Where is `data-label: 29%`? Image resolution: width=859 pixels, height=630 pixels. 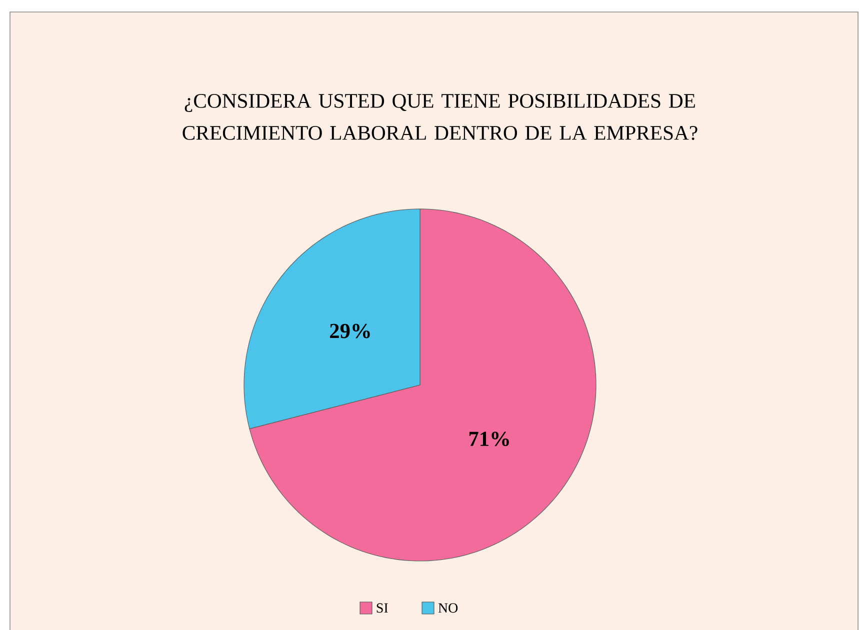 data-label: 29% is located at coordinates (350, 331).